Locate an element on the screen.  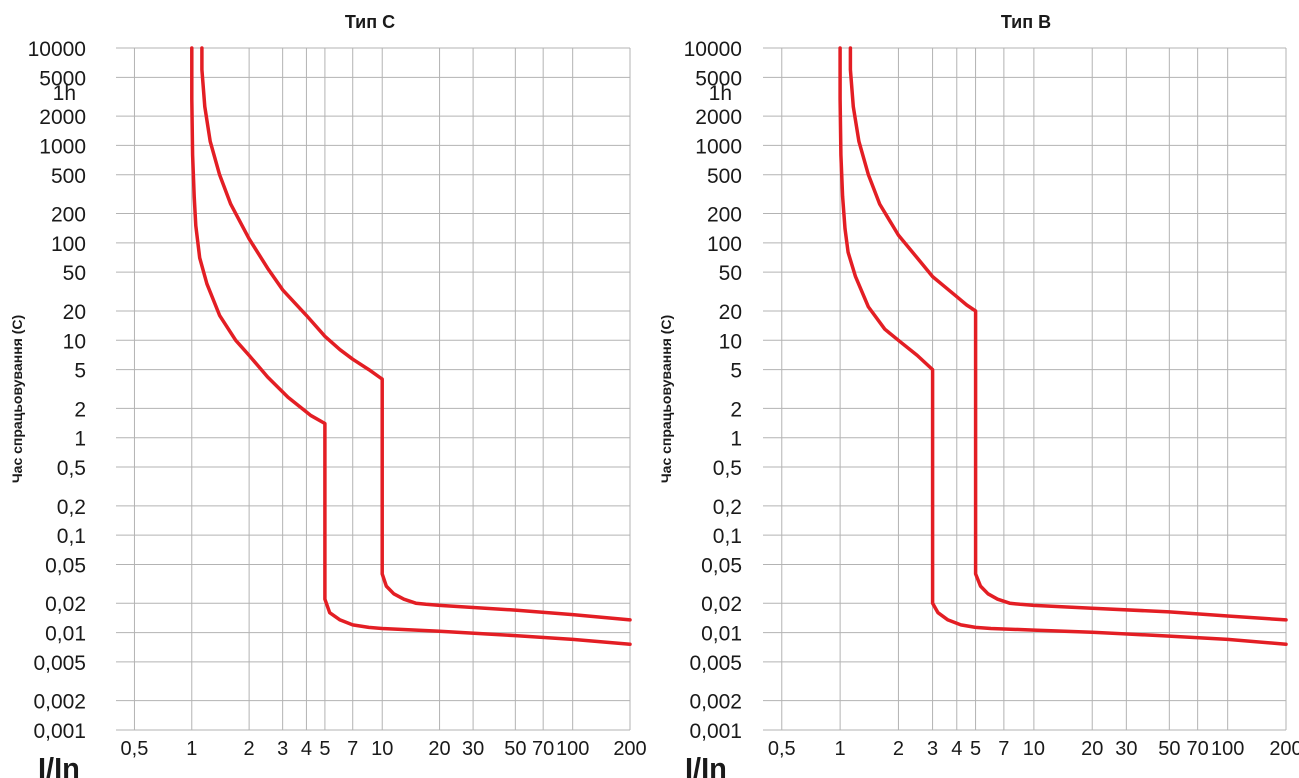
chart-title: Тип В is located at coordinates (1026, 22).